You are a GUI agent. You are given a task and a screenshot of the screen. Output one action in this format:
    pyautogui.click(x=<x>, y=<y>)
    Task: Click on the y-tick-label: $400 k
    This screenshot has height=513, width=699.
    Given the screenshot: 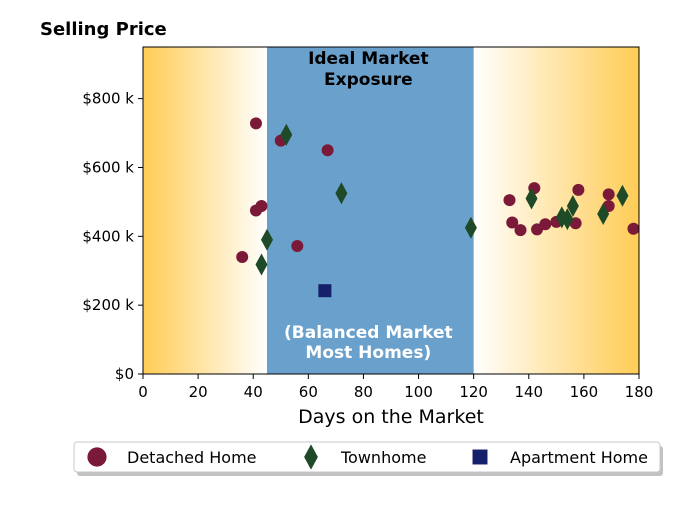 What is the action you would take?
    pyautogui.click(x=108, y=236)
    